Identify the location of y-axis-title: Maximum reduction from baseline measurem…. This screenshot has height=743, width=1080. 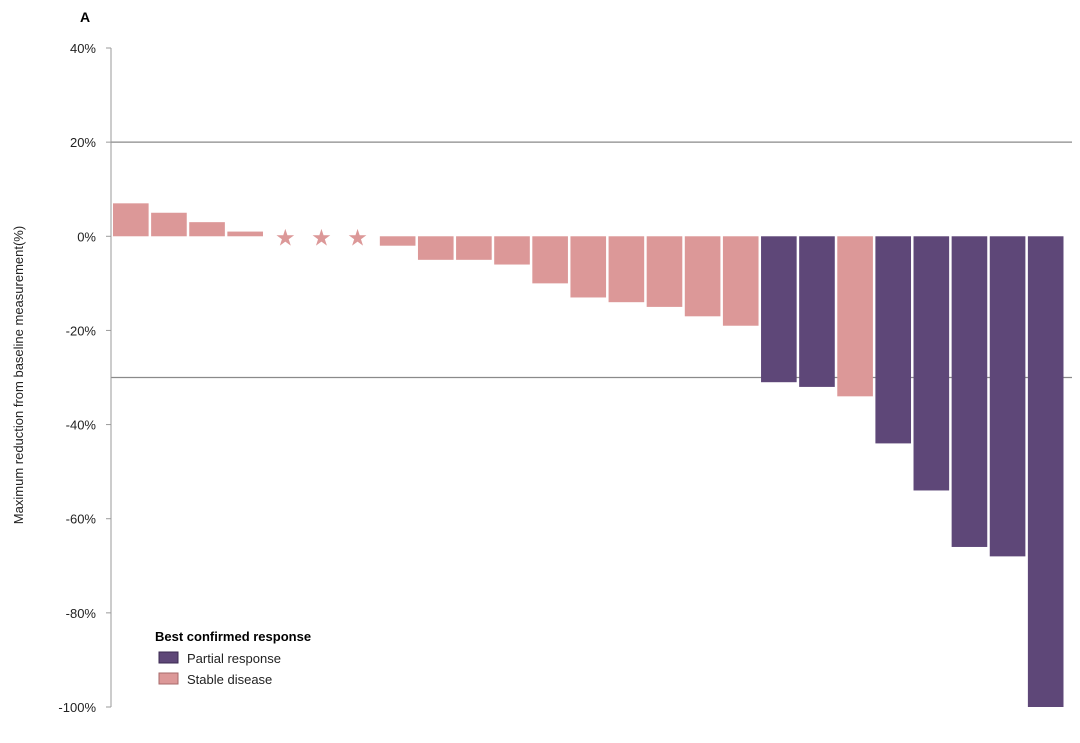
(18, 375).